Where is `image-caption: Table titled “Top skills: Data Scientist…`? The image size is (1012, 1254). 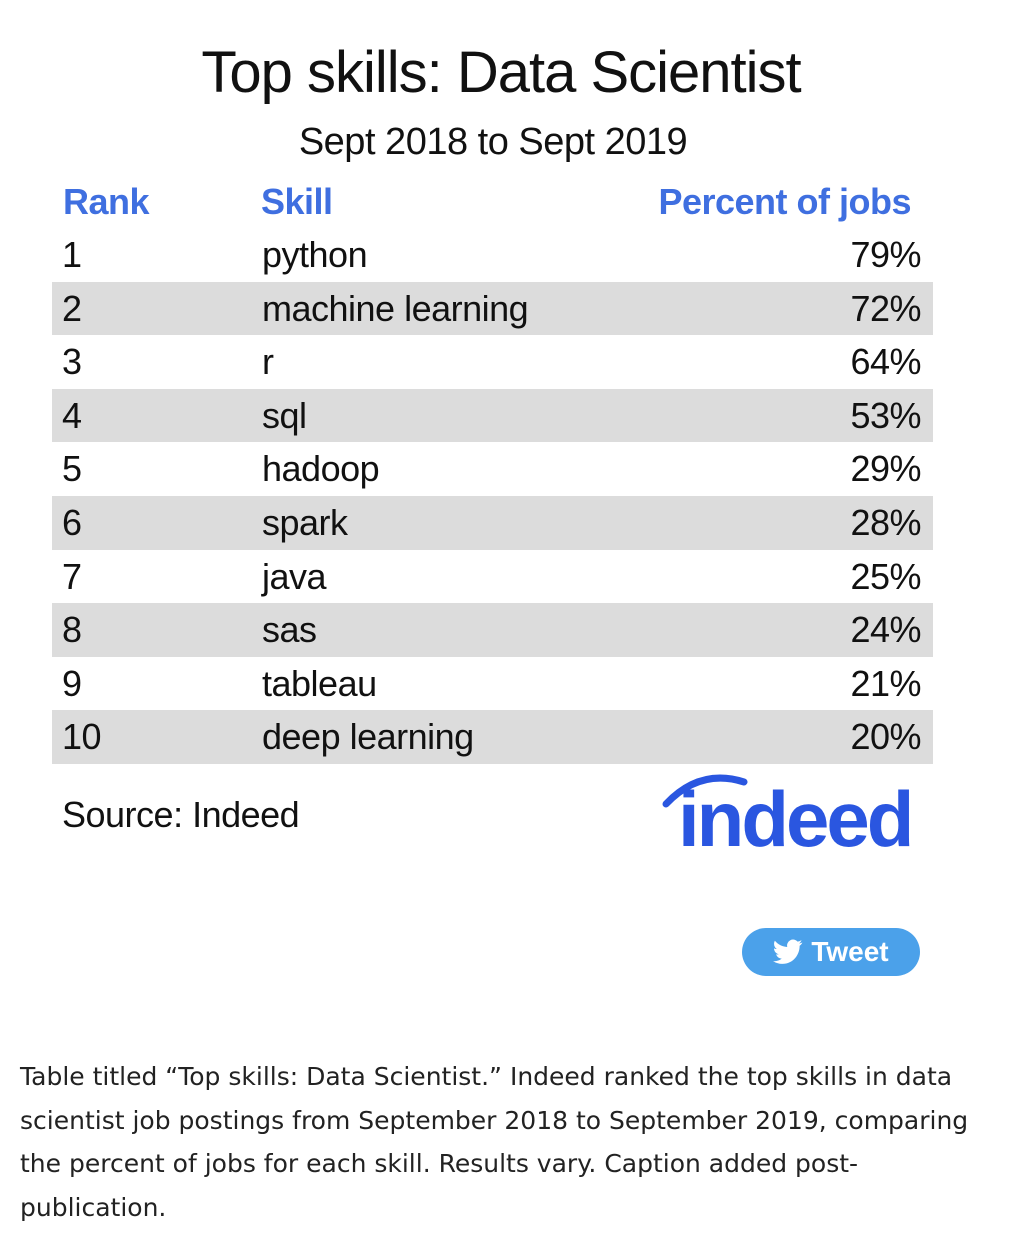
image-caption: Table titled “Top skills: Data Scientist… is located at coordinates (494, 1142).